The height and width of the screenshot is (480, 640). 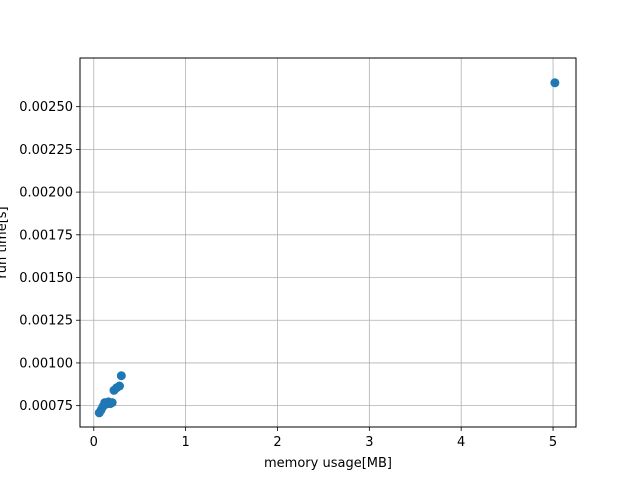 What do you see at coordinates (277, 442) in the screenshot?
I see `x-tick-label: 2` at bounding box center [277, 442].